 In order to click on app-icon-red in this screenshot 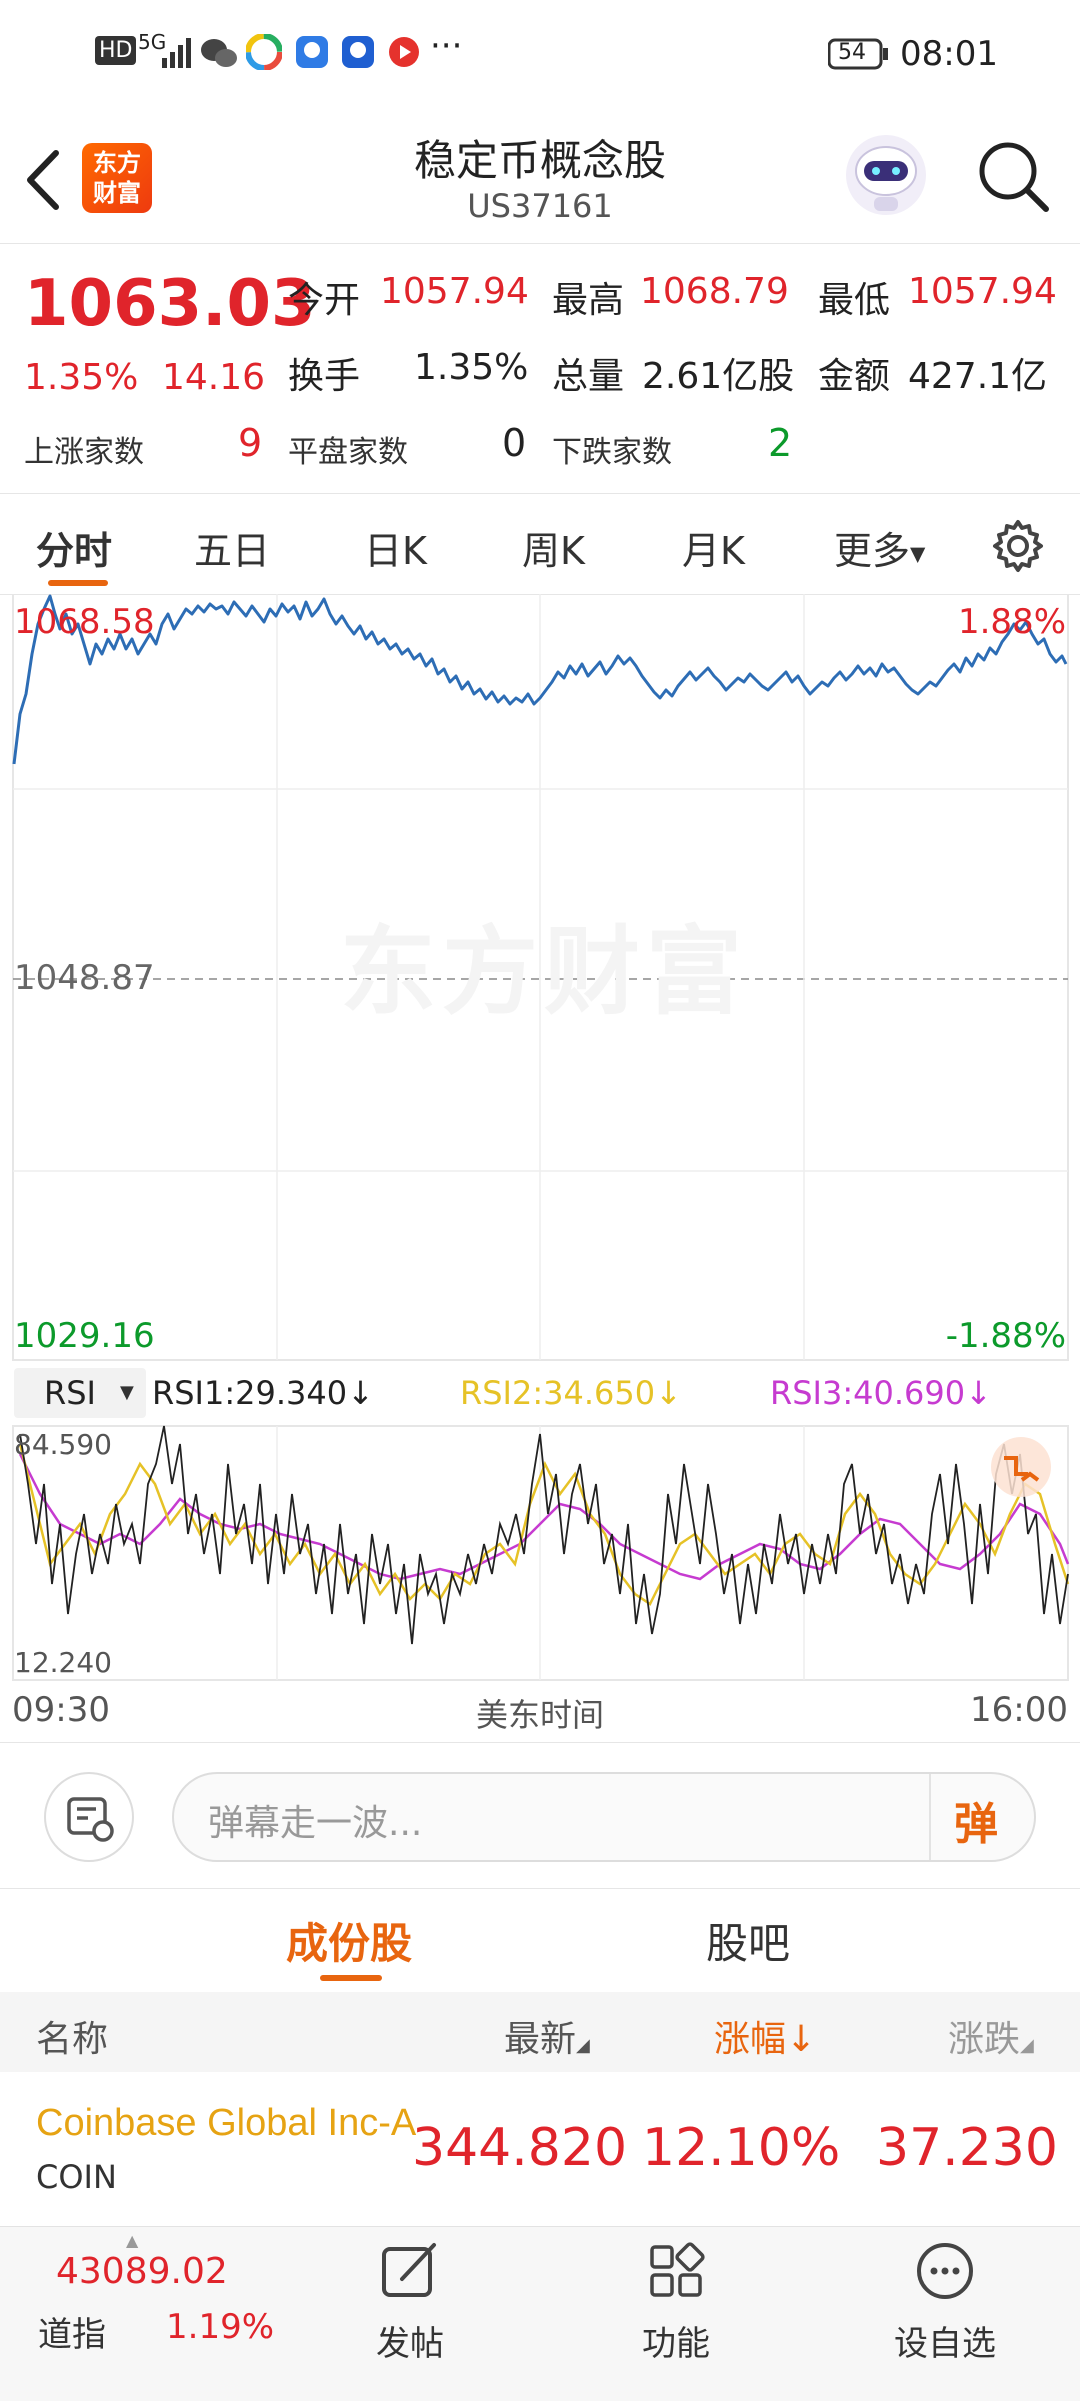, I will do `click(404, 52)`.